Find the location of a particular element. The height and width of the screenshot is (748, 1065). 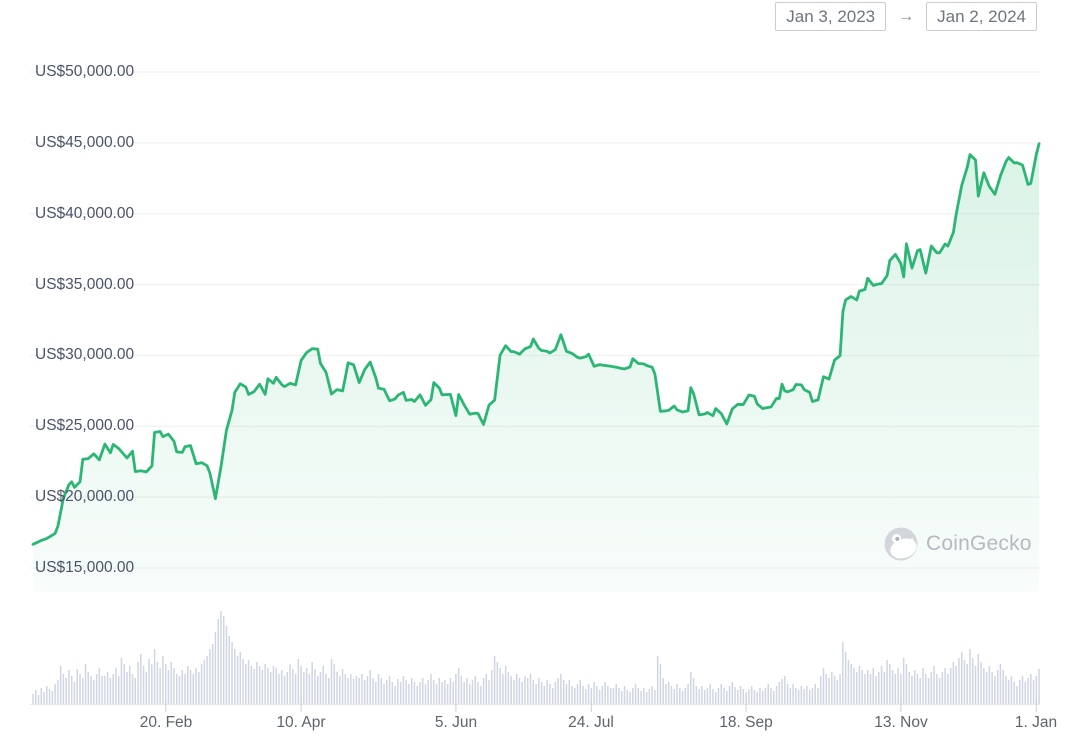

coingecko-watermark: CoinGecko is located at coordinates (958, 544).